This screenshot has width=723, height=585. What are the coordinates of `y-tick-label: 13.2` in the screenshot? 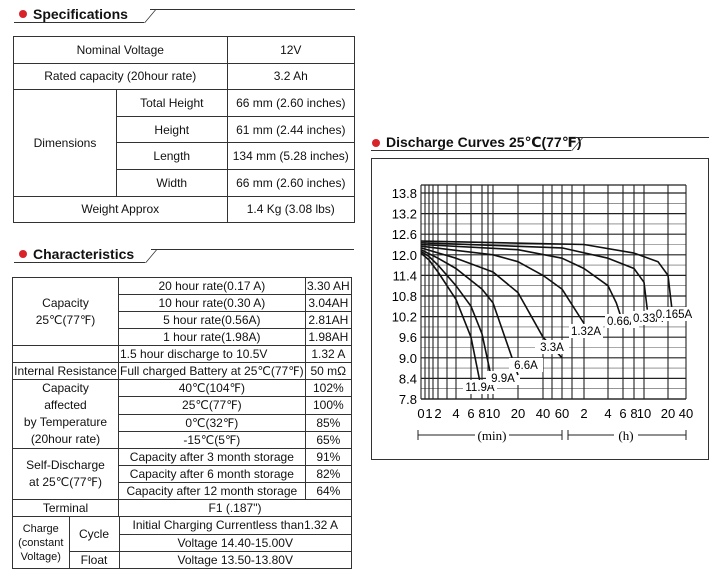 It's located at (404, 214).